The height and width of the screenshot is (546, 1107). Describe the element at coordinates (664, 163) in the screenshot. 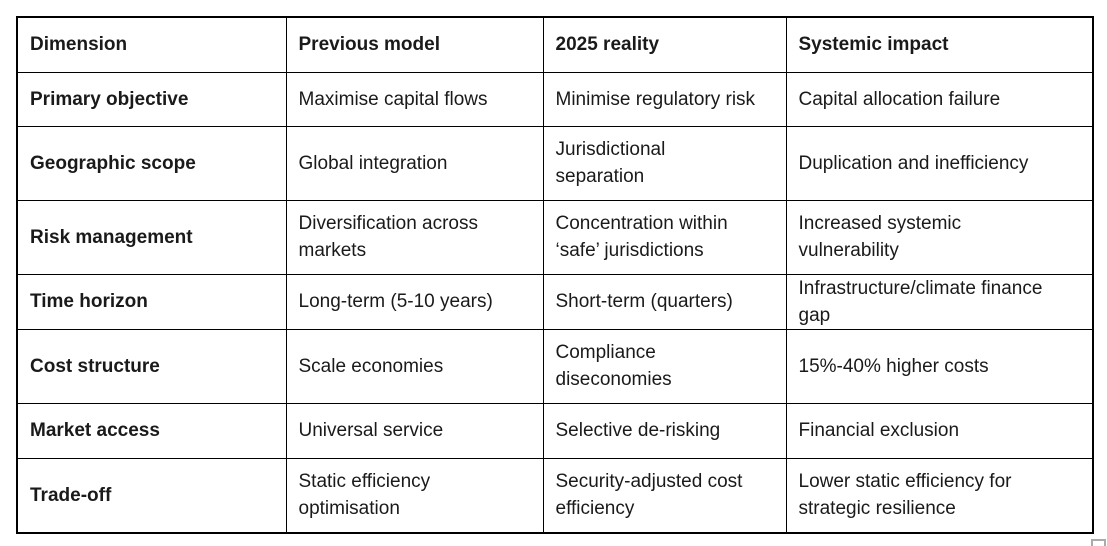

I see `cell-2025-reality: Jurisdictional separation` at that location.